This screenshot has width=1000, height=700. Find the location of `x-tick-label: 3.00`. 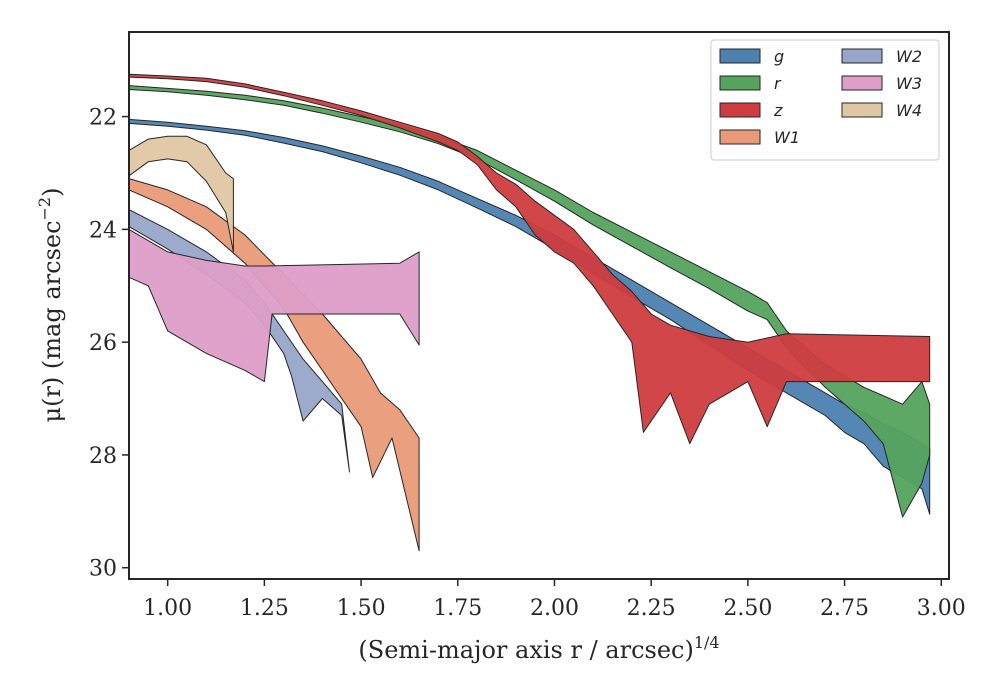

x-tick-label: 3.00 is located at coordinates (941, 608).